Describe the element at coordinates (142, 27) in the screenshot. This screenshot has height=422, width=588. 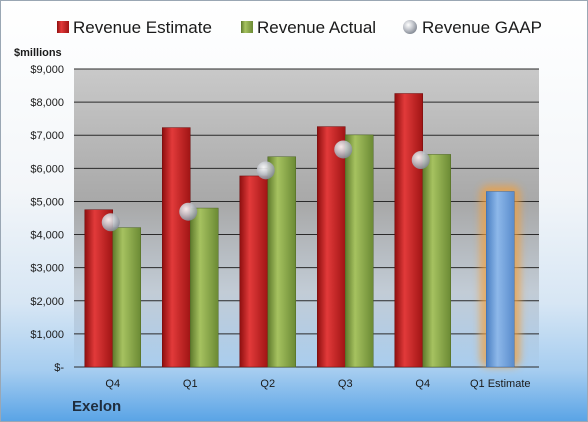
I see `legend-label-estimate: Revenue Estimate` at that location.